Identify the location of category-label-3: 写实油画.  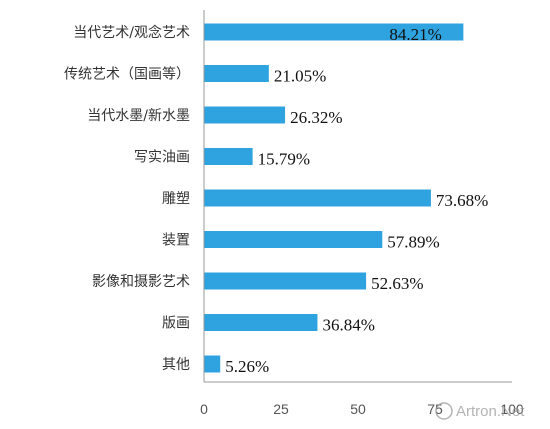
(162, 158).